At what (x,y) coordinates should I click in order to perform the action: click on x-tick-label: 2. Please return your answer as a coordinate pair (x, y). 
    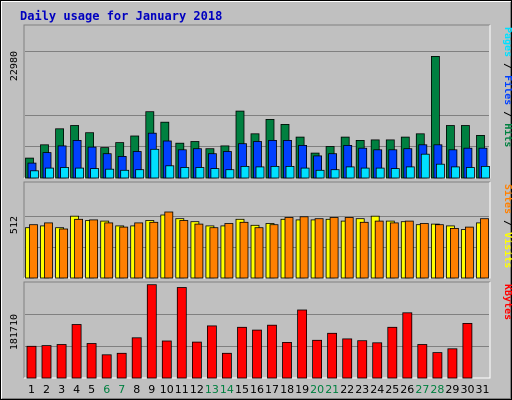
    Looking at the image, I should click on (46, 389).